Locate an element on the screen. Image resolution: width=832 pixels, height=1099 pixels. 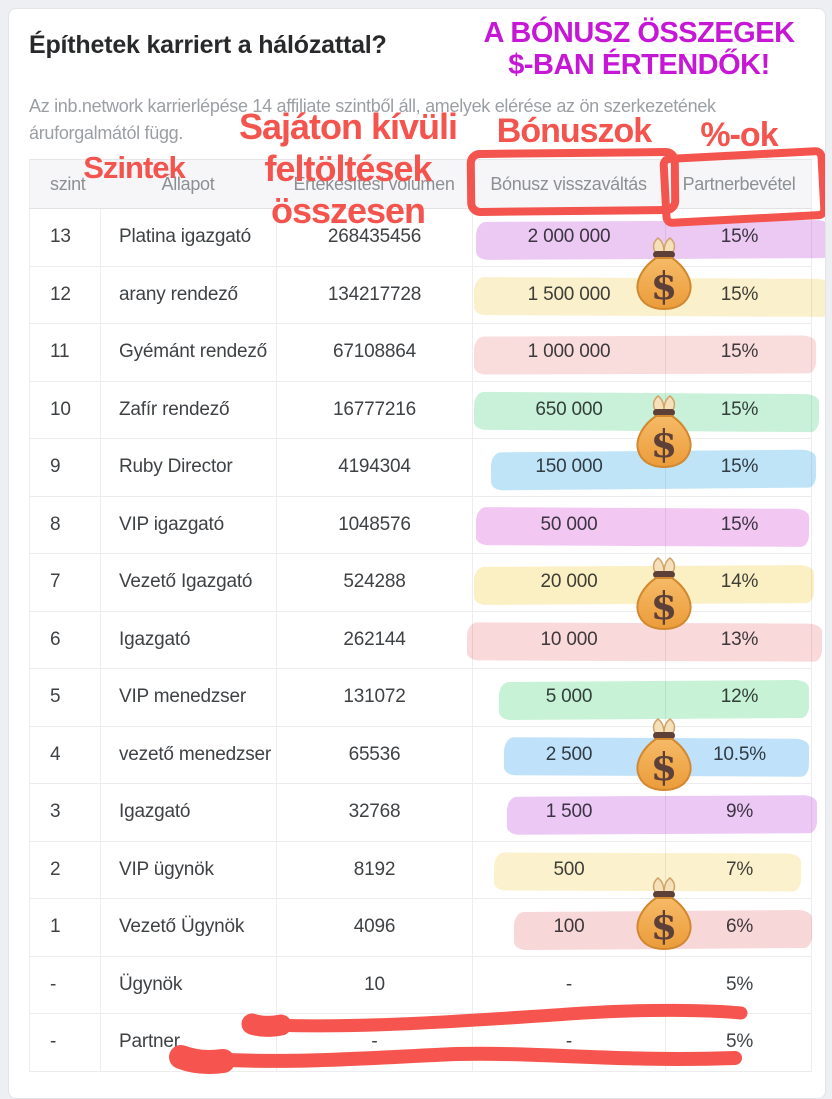
annotation-external-volume: Sajáton kívüli feltöltések összesen is located at coordinates (348, 169).